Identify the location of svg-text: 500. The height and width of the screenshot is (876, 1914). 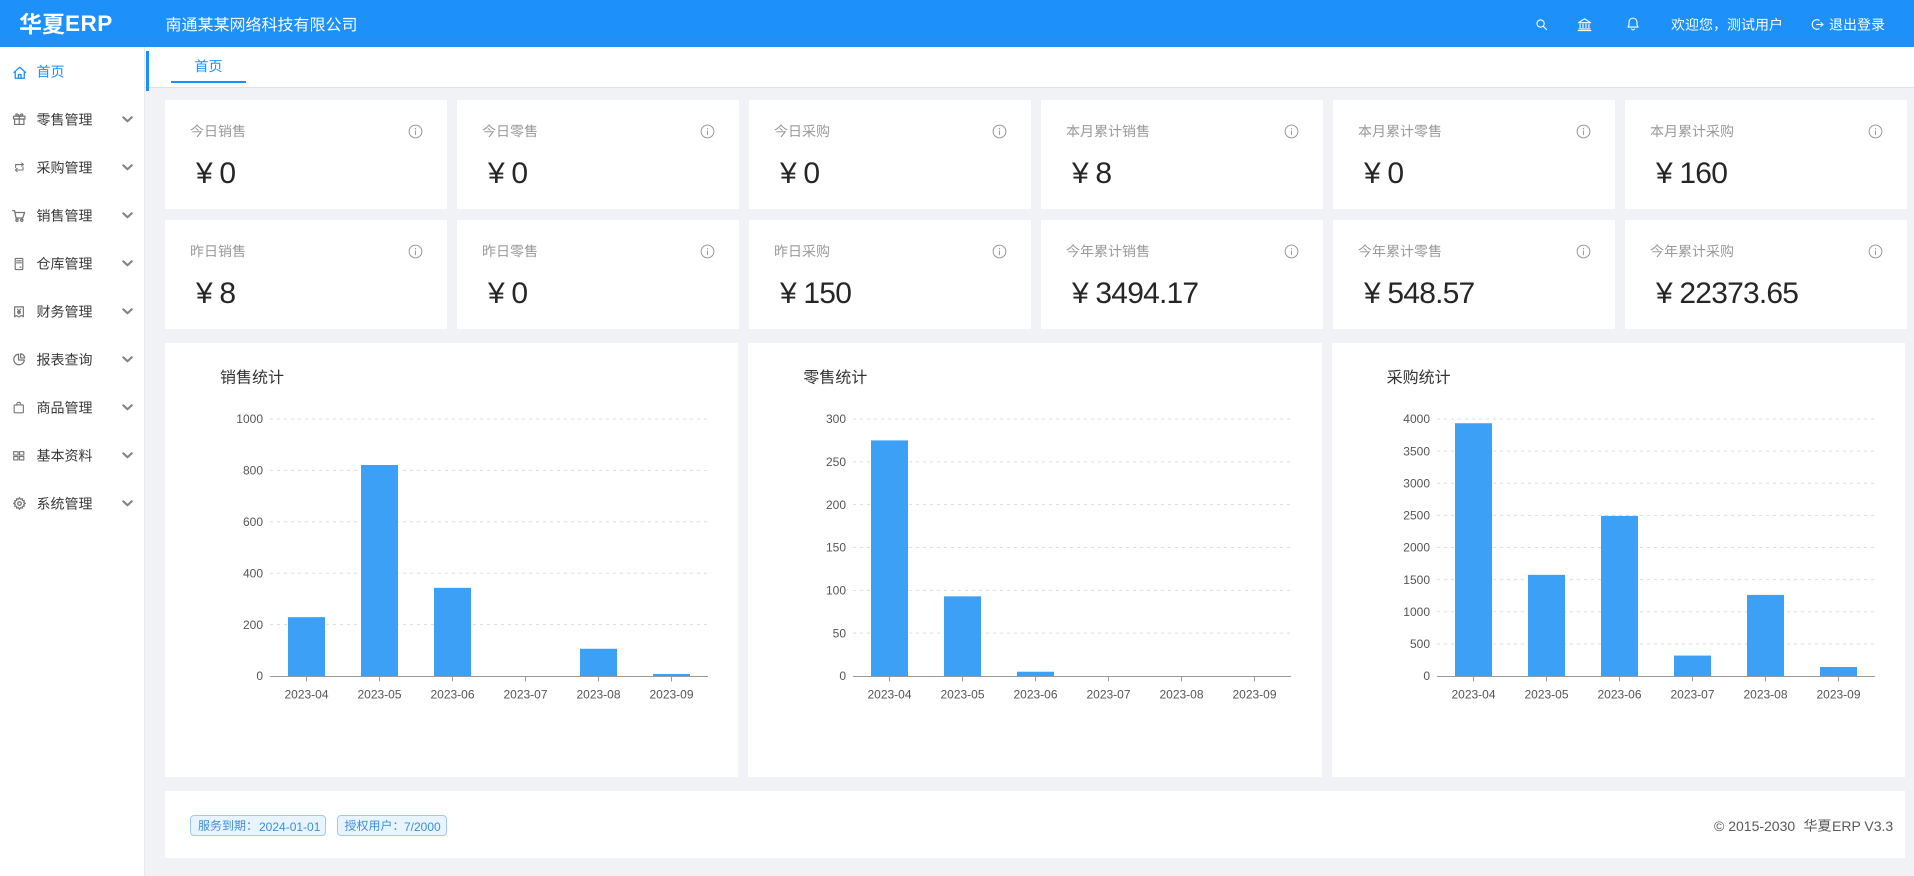
(1420, 644).